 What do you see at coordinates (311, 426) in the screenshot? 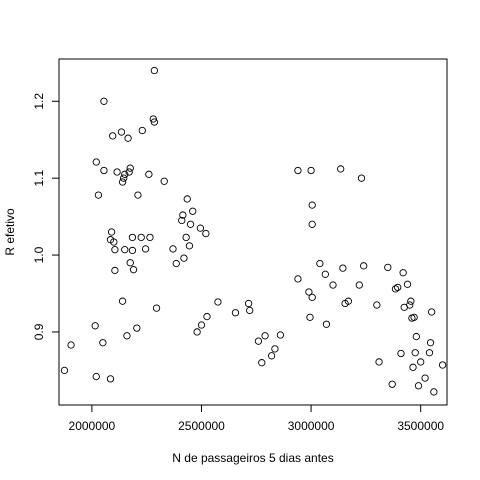
I see `x-tick-label: 3000000` at bounding box center [311, 426].